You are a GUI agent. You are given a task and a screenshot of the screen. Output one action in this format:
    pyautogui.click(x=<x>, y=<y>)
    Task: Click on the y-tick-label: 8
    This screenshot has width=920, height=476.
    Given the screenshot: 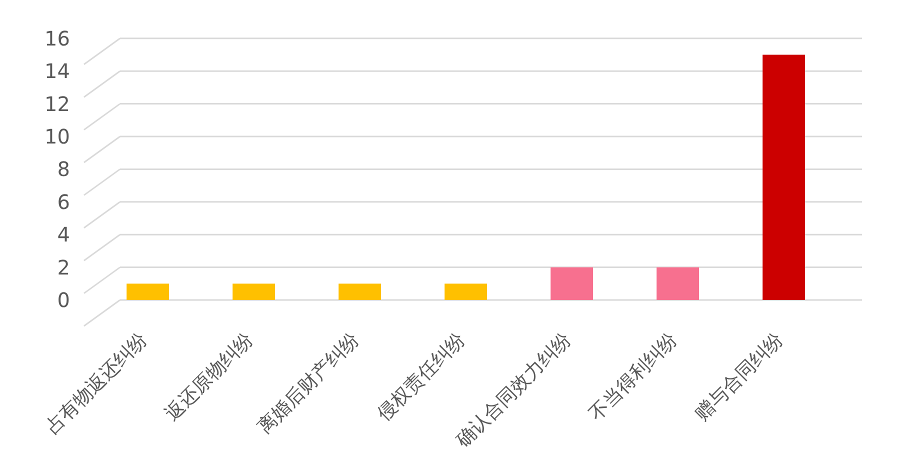 What is the action you would take?
    pyautogui.click(x=63, y=169)
    